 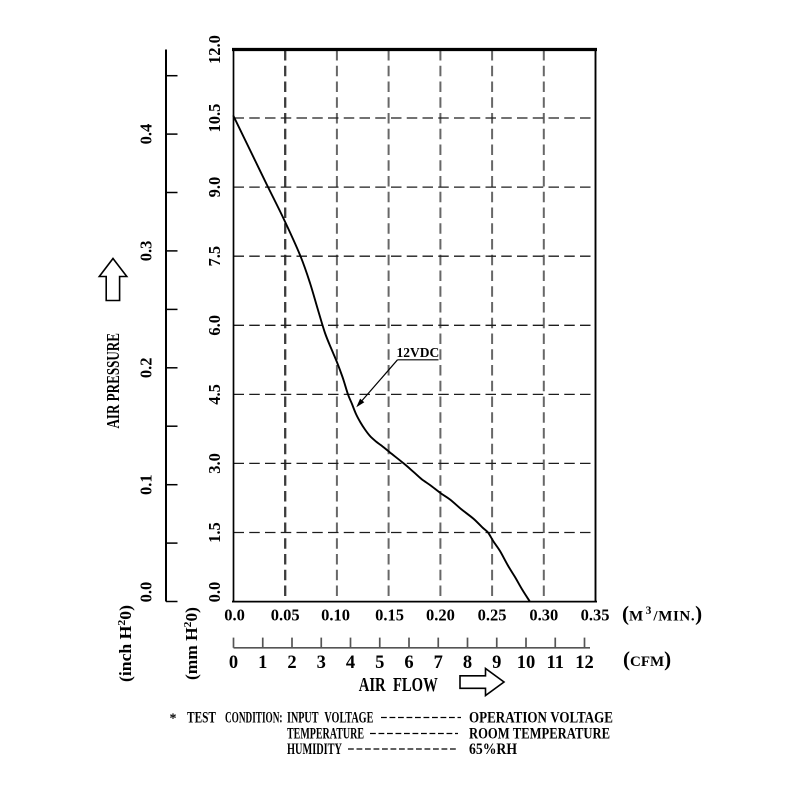 What do you see at coordinates (146, 484) in the screenshot?
I see `svg-text: 0.1` at bounding box center [146, 484].